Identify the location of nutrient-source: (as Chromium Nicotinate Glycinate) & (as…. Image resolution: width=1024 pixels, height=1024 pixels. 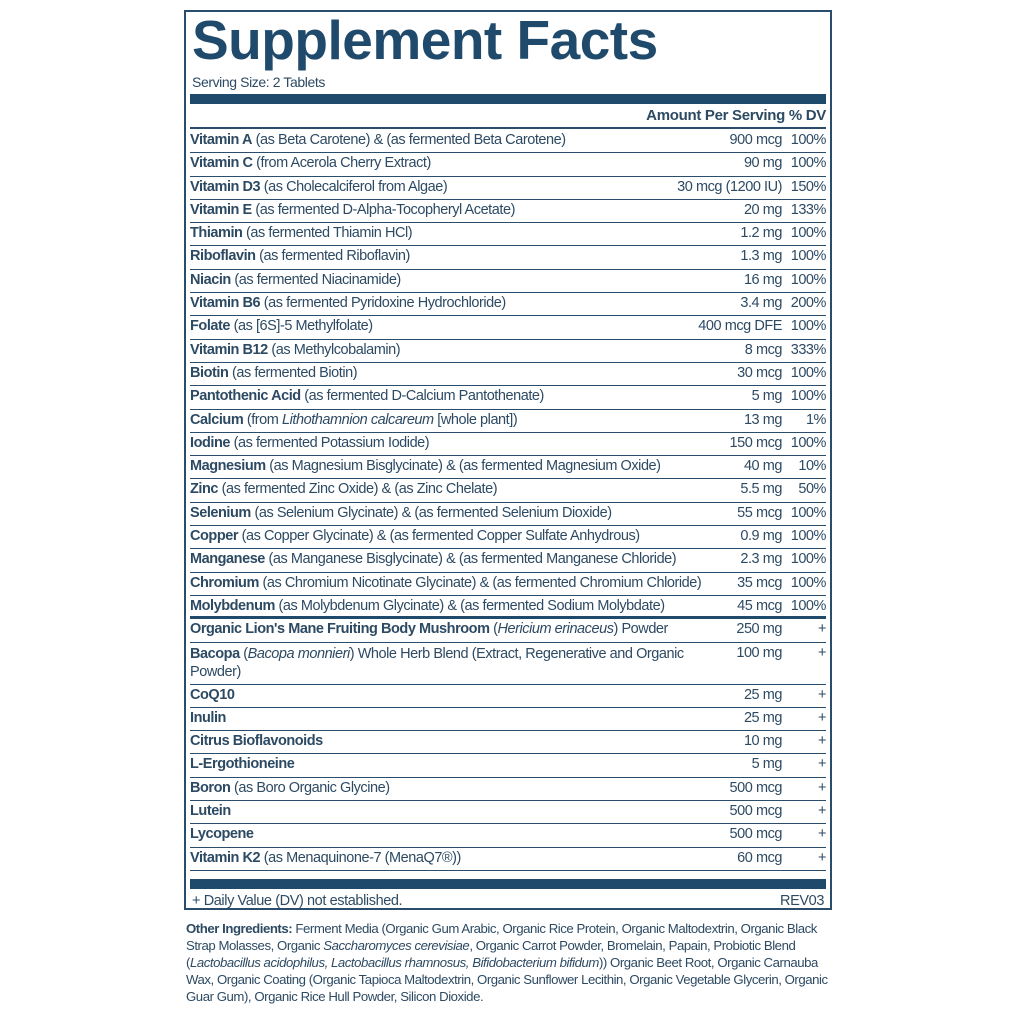
(480, 582).